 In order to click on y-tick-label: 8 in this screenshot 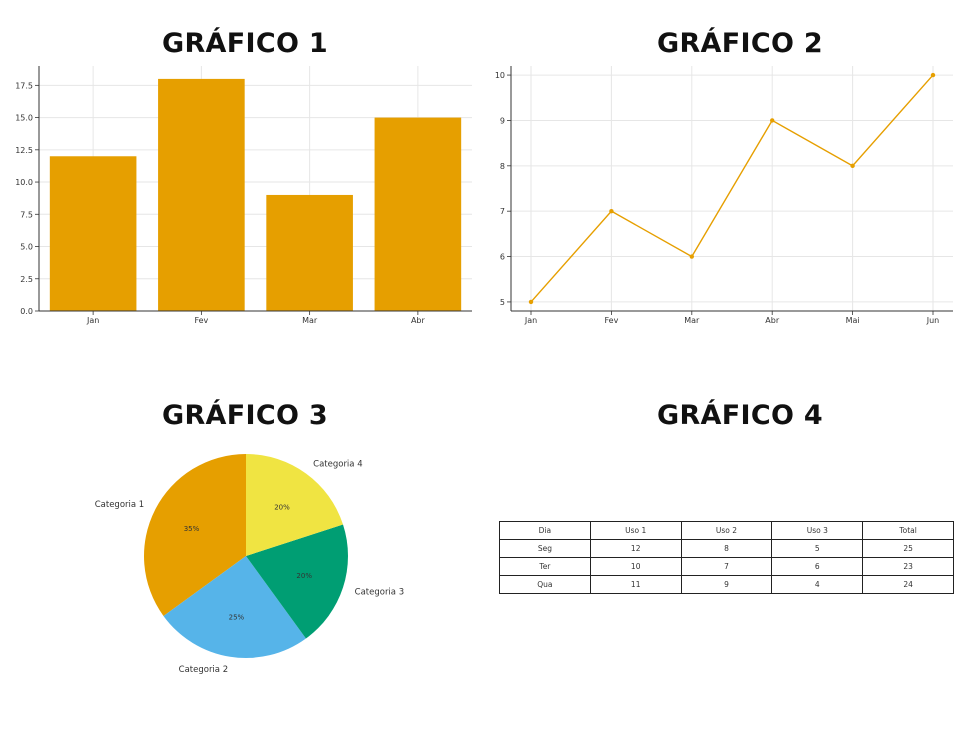, I will do `click(502, 166)`.